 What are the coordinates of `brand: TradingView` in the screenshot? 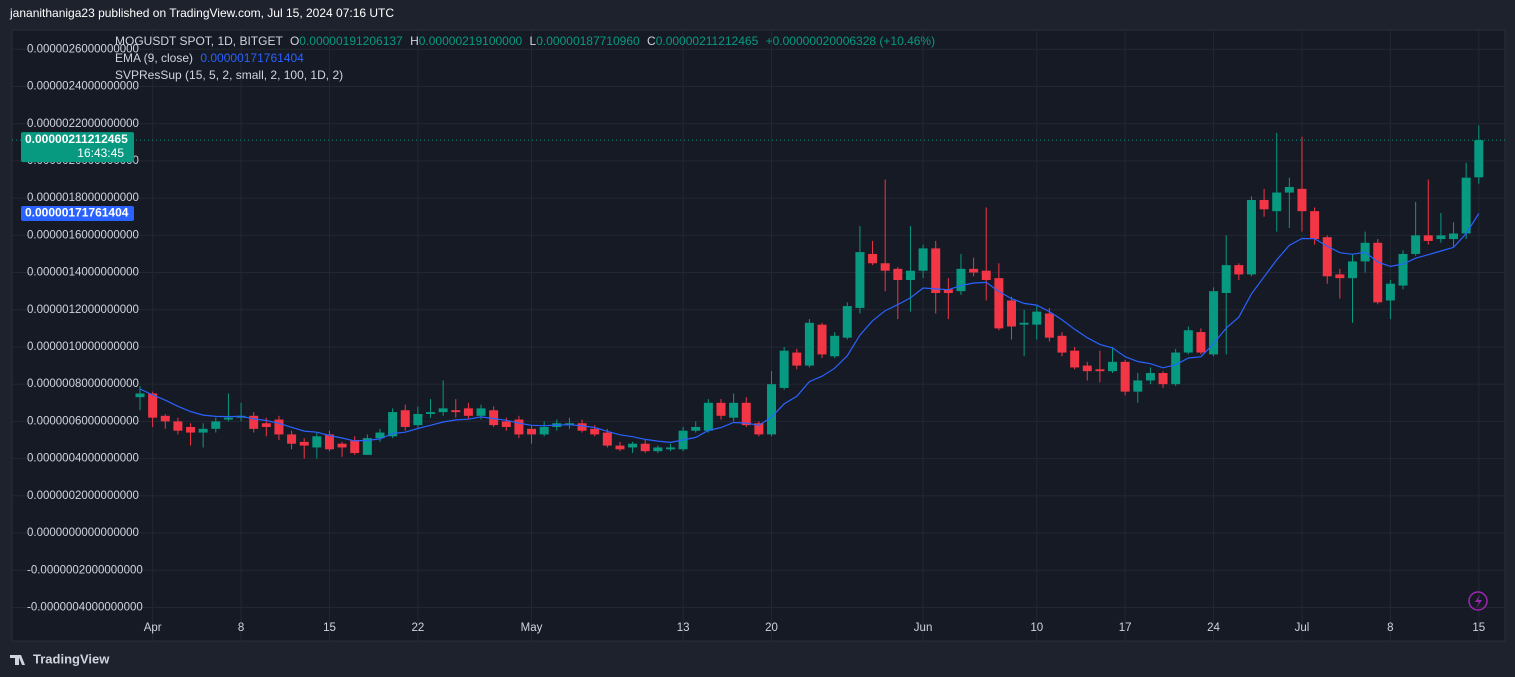 It's located at (71, 658).